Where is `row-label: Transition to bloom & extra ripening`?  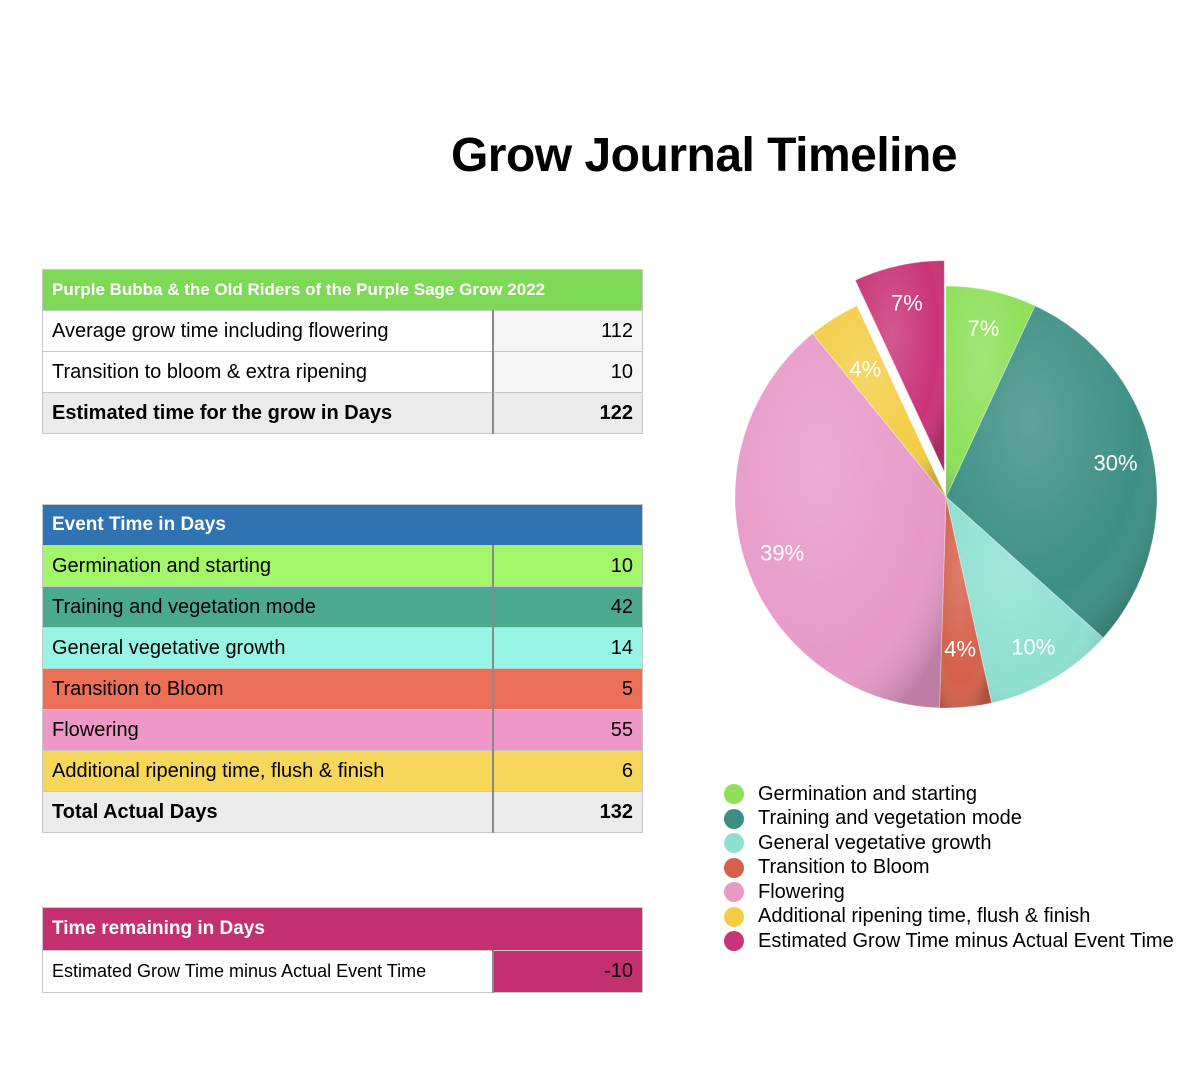 row-label: Transition to bloom & extra ripening is located at coordinates (267, 372).